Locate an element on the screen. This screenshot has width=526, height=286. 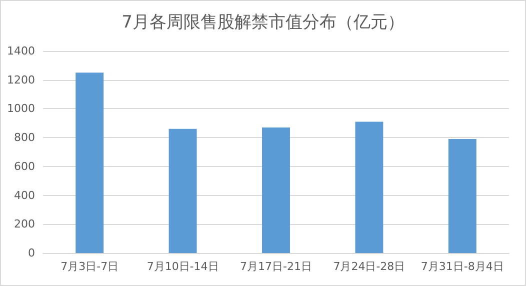
x-tick-label: 7月24日-28日 is located at coordinates (369, 266).